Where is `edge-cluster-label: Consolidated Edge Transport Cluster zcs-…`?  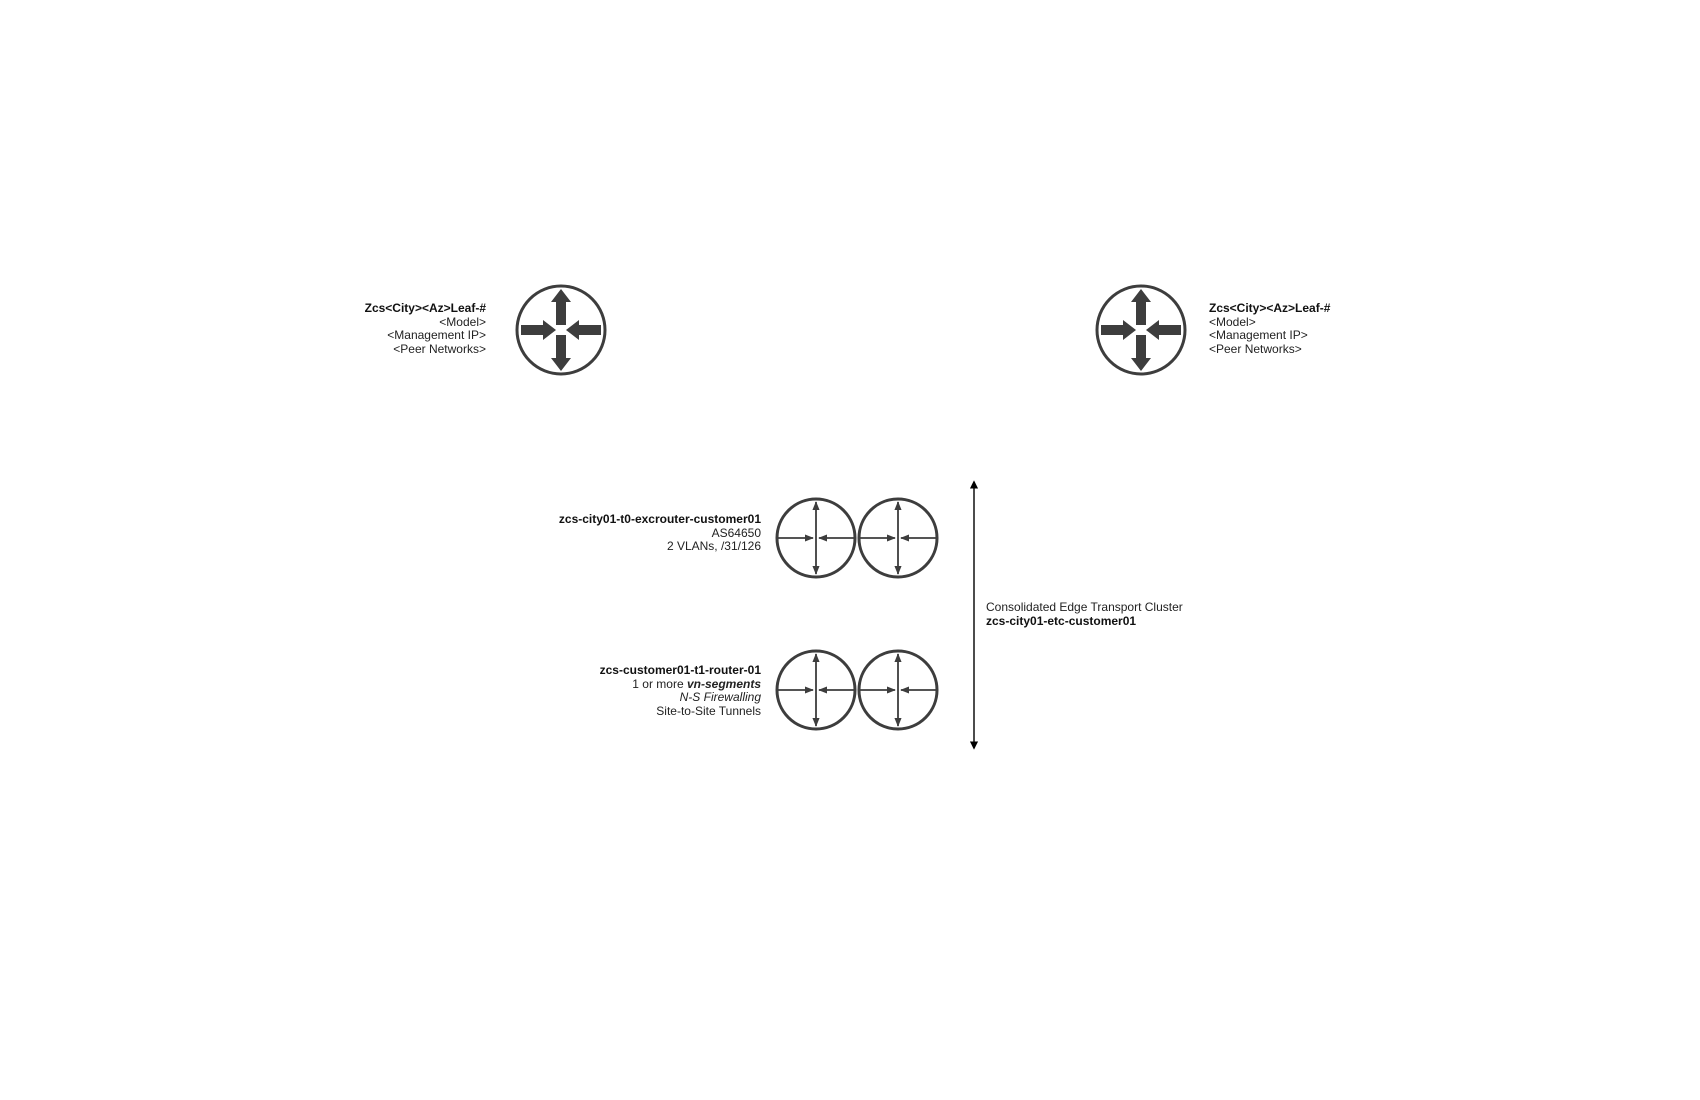 edge-cluster-label: Consolidated Edge Transport Cluster zcs-… is located at coordinates (1084, 614).